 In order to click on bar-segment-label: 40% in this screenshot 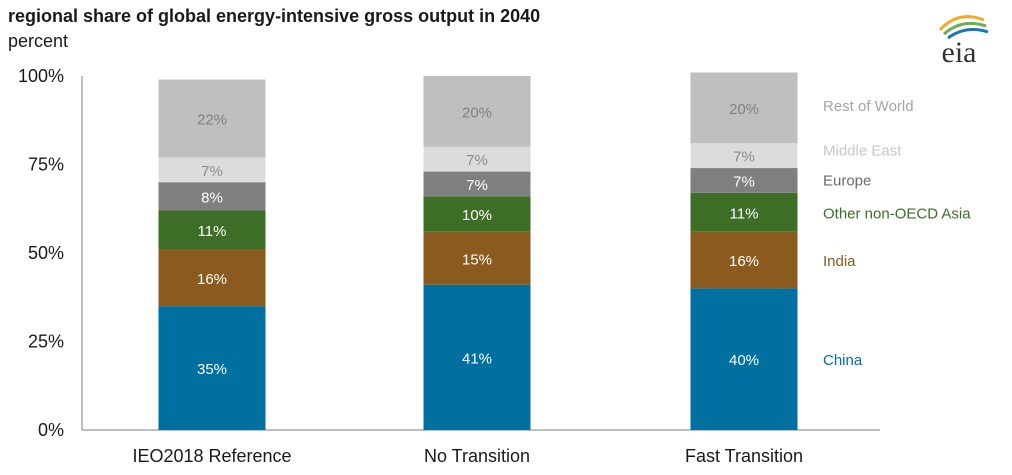, I will do `click(744, 360)`.